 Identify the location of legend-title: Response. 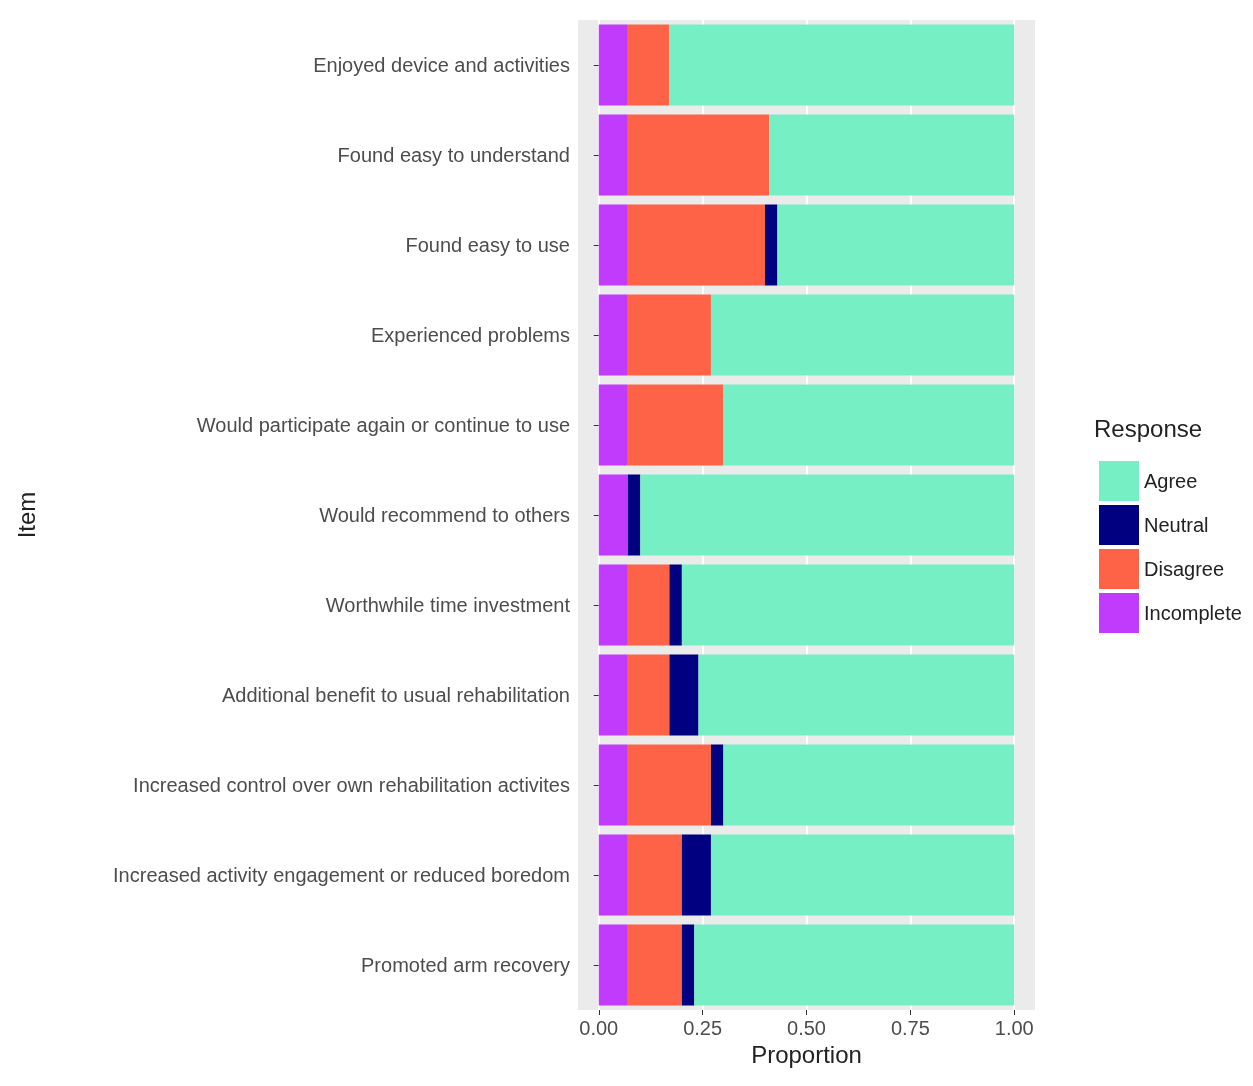
(1148, 428).